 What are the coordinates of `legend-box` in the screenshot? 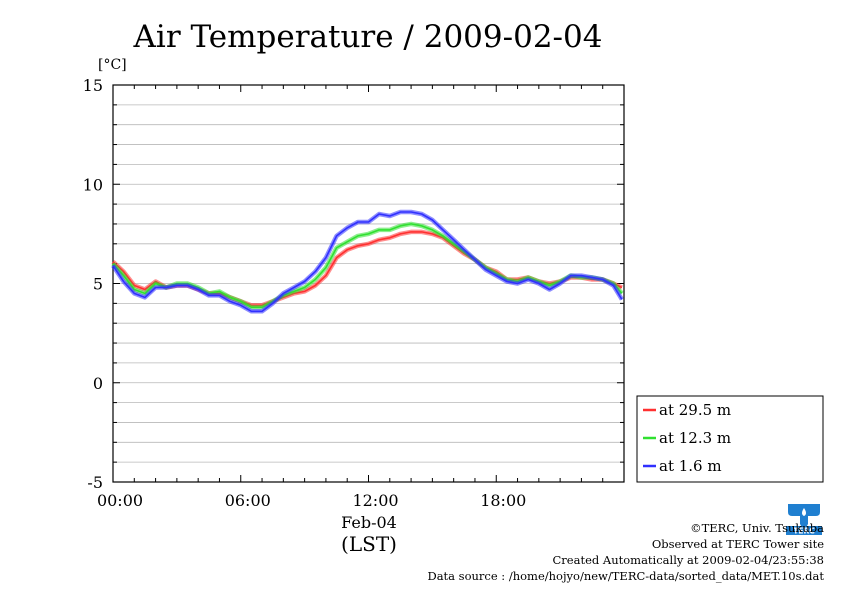 It's located at (730, 439).